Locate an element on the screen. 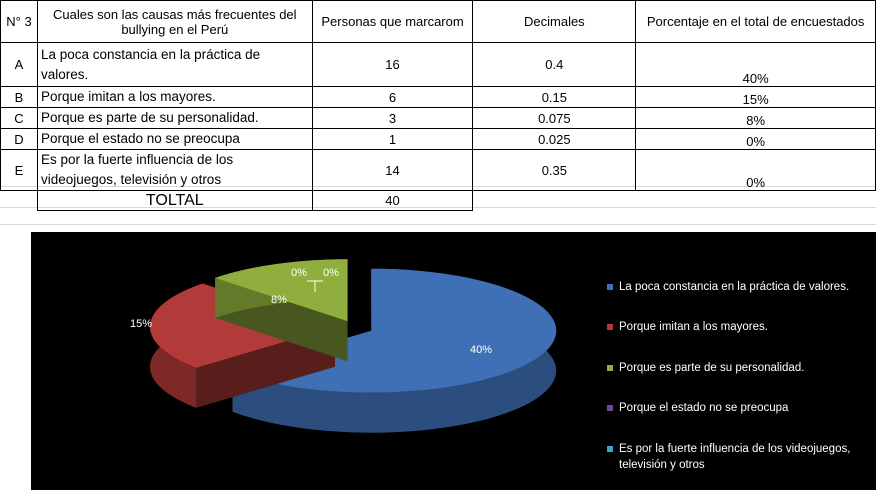 The width and height of the screenshot is (876, 490). row-id: A is located at coordinates (19, 64).